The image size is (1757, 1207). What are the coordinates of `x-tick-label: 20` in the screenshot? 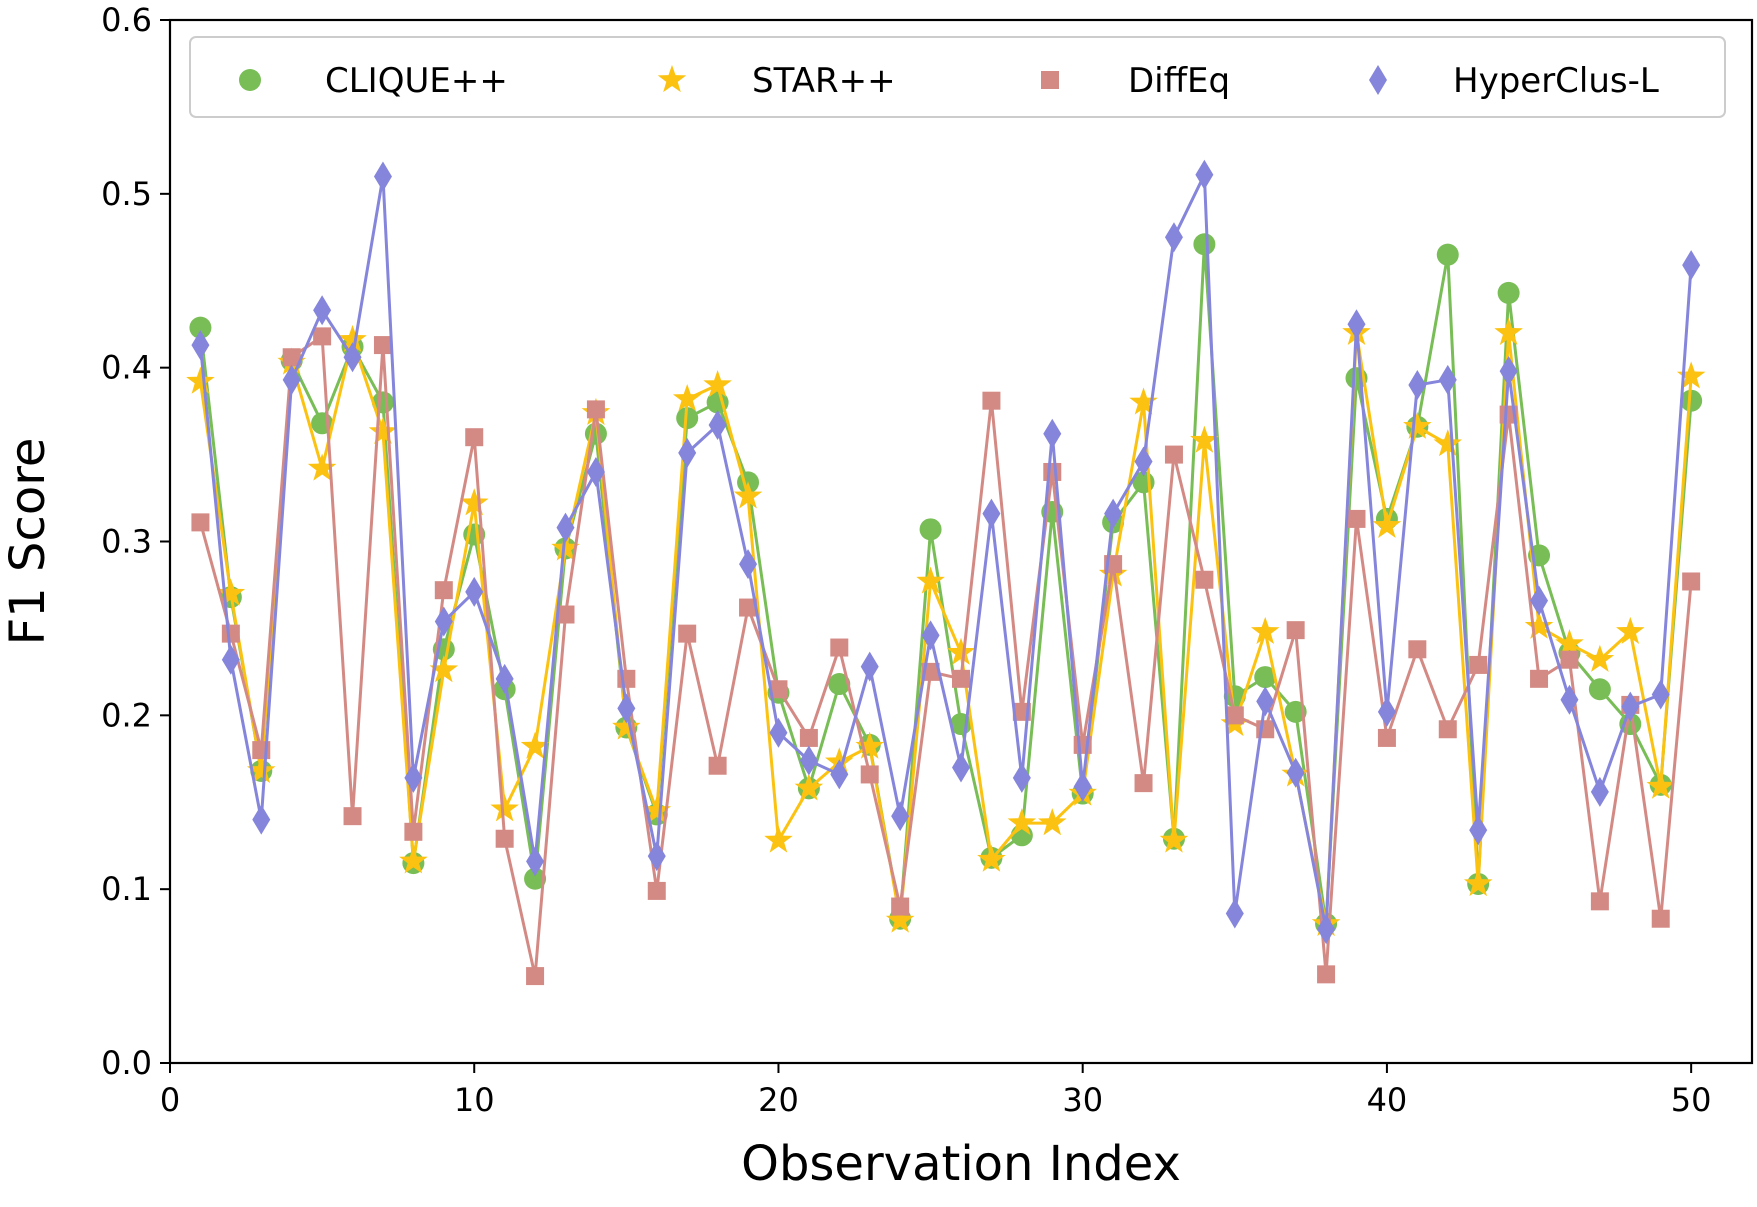 It's located at (778, 1100).